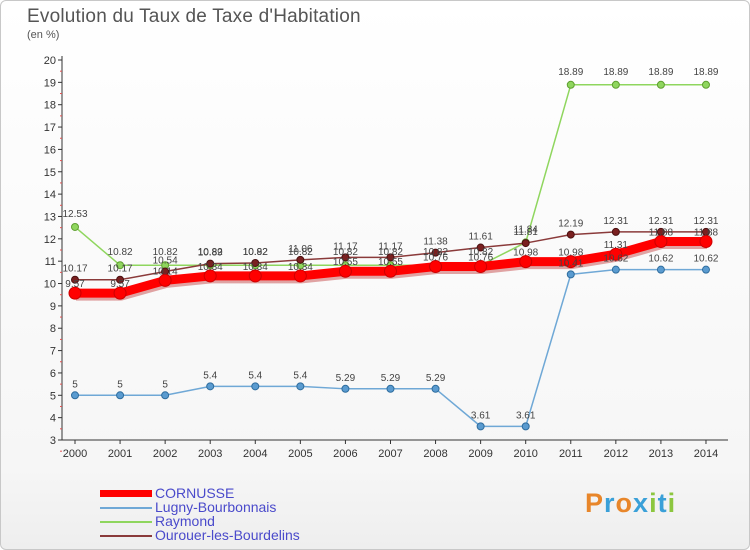  I want to click on legend-label: Ourouer-les-Bourdelins, so click(227, 535).